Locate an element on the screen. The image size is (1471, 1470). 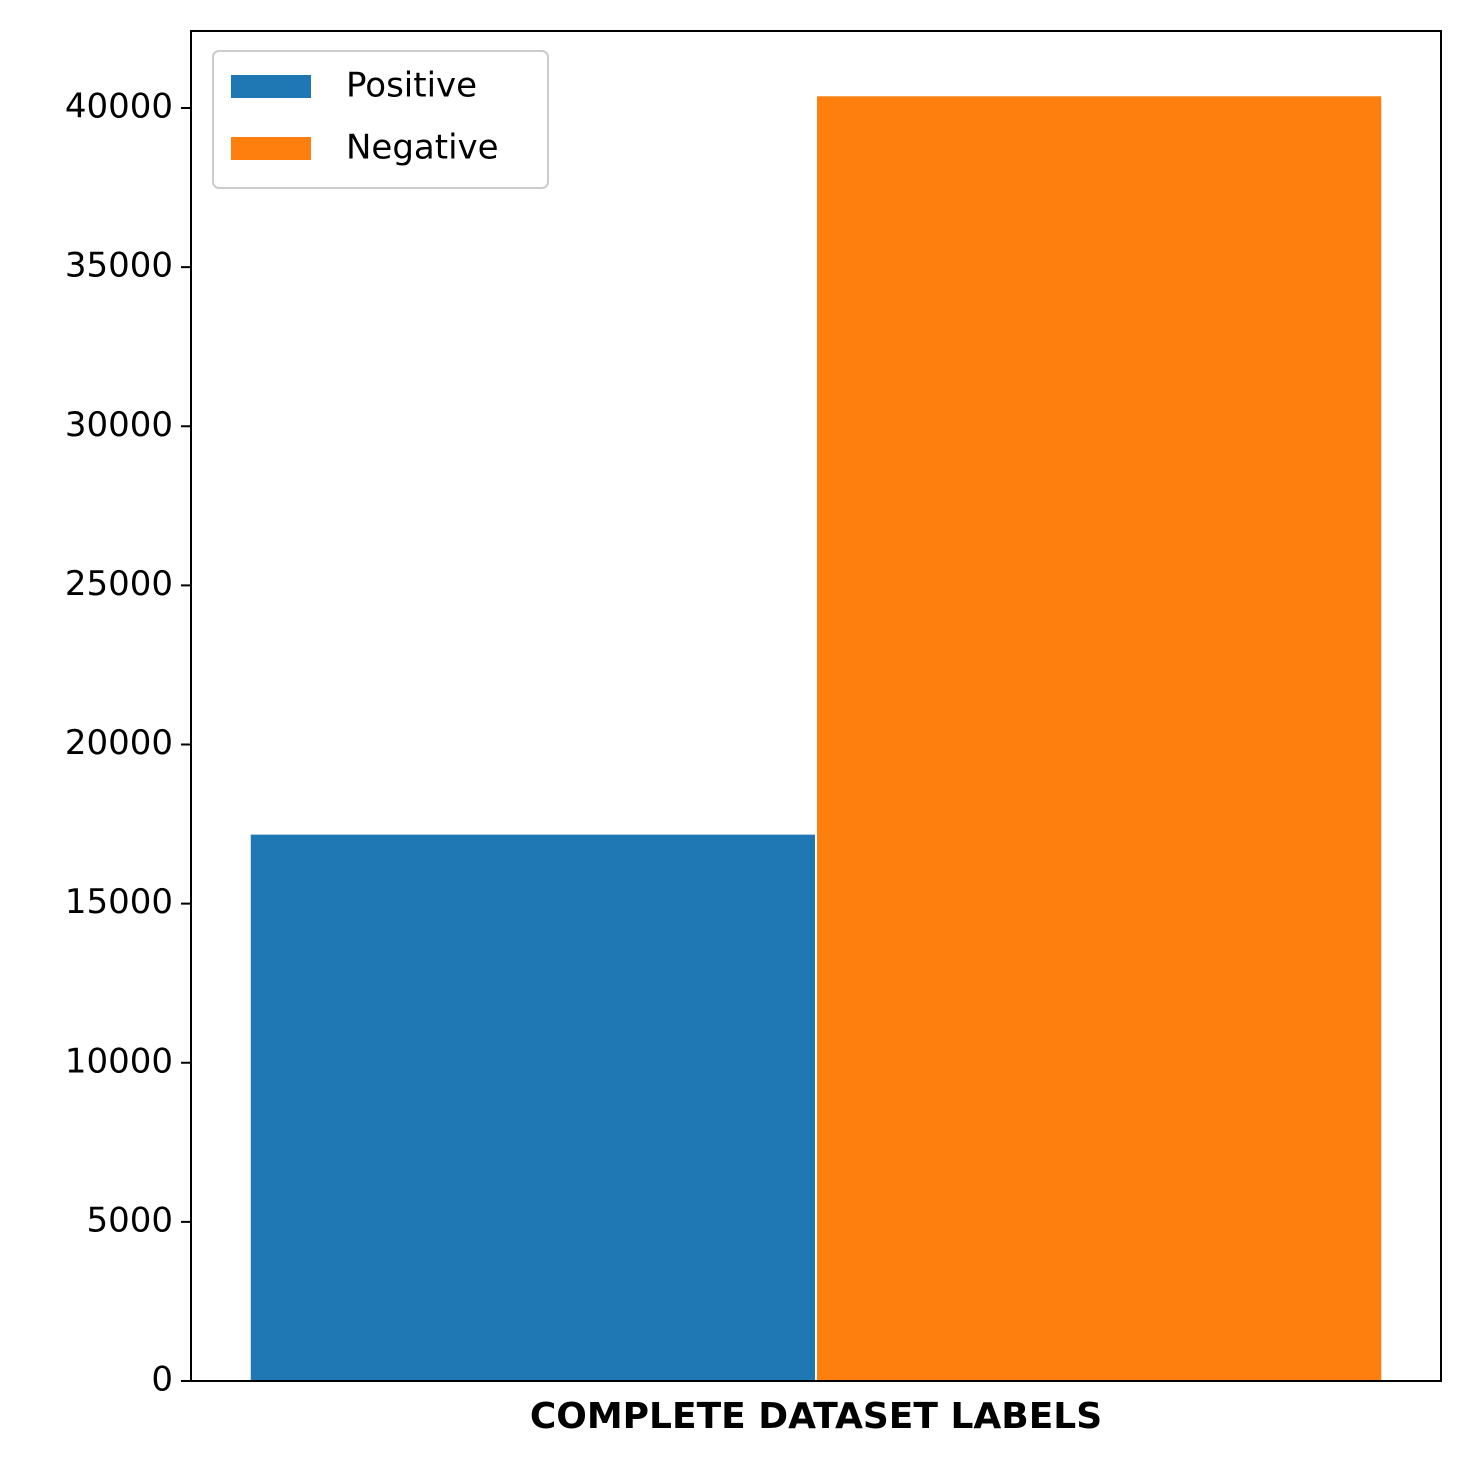
y-tick-label: 40000 is located at coordinates (119, 107).